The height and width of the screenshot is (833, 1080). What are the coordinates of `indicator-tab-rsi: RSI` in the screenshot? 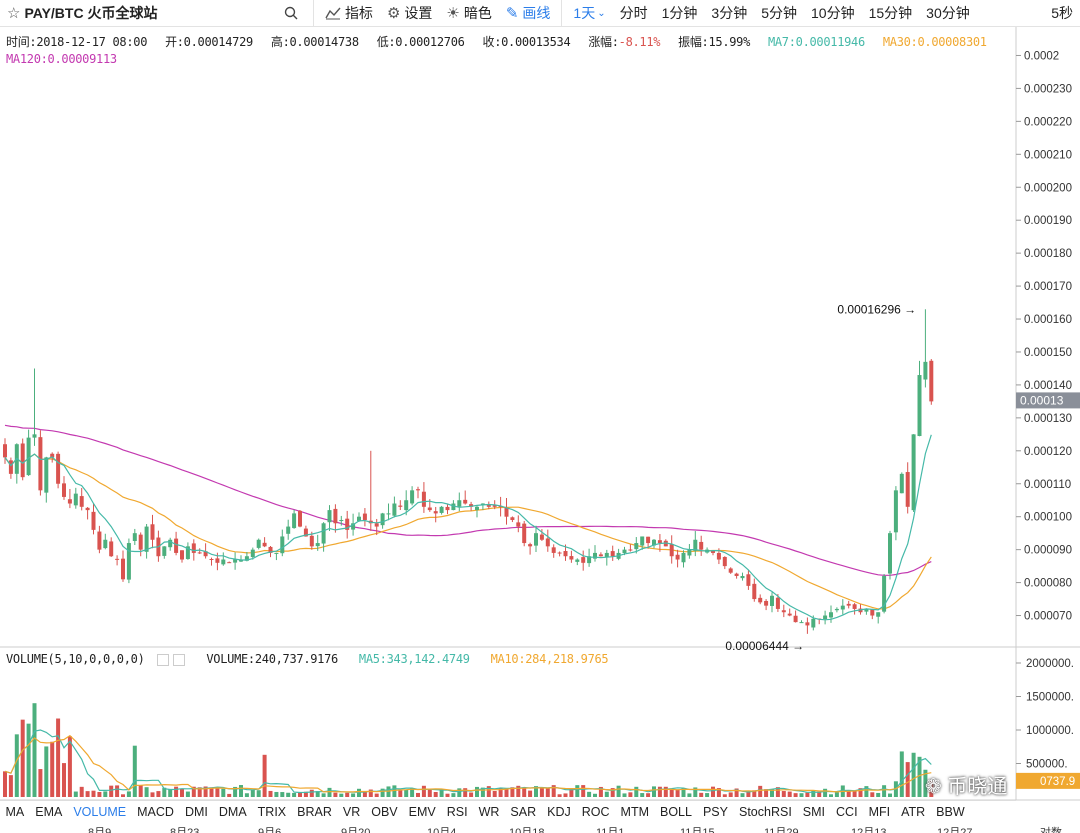 It's located at (457, 812).